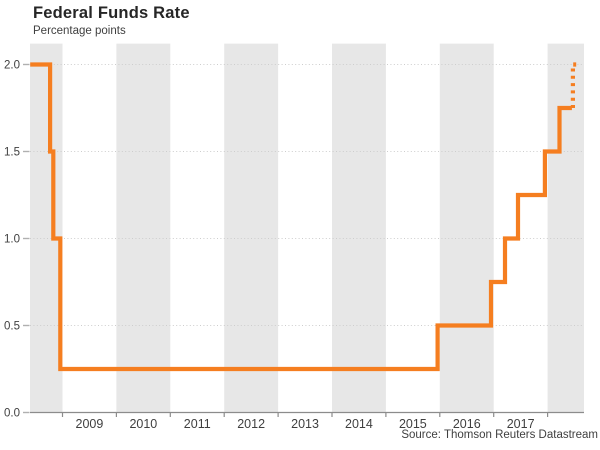 This screenshot has height=450, width=600. Describe the element at coordinates (251, 424) in the screenshot. I see `x-tick-label: 2012` at that location.